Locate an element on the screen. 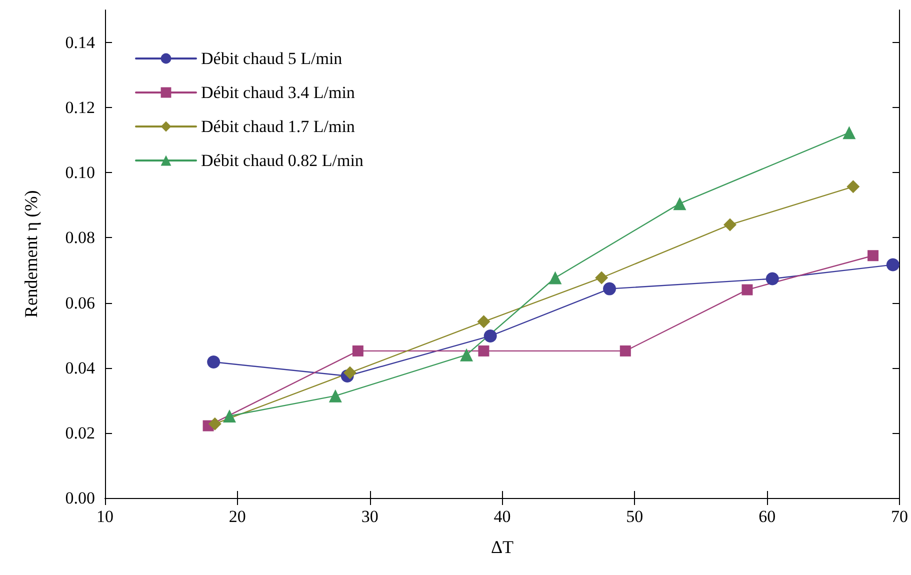  x-tick-label: 30 is located at coordinates (369, 516).